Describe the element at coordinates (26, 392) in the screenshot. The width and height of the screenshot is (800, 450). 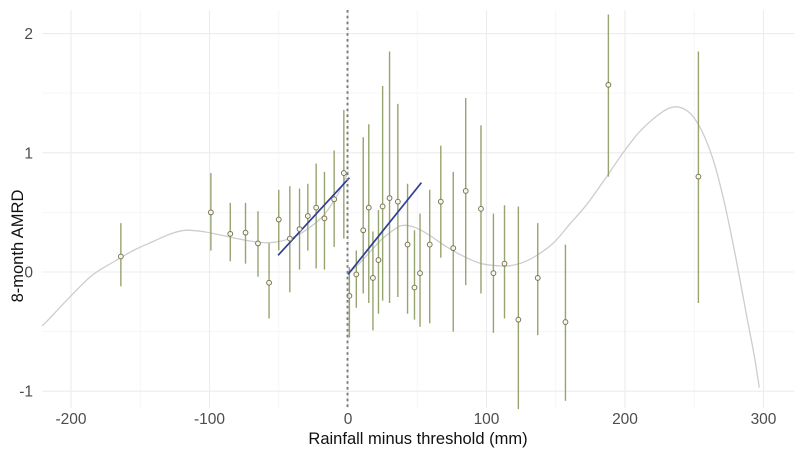
I see `y-tick-label: -1` at that location.